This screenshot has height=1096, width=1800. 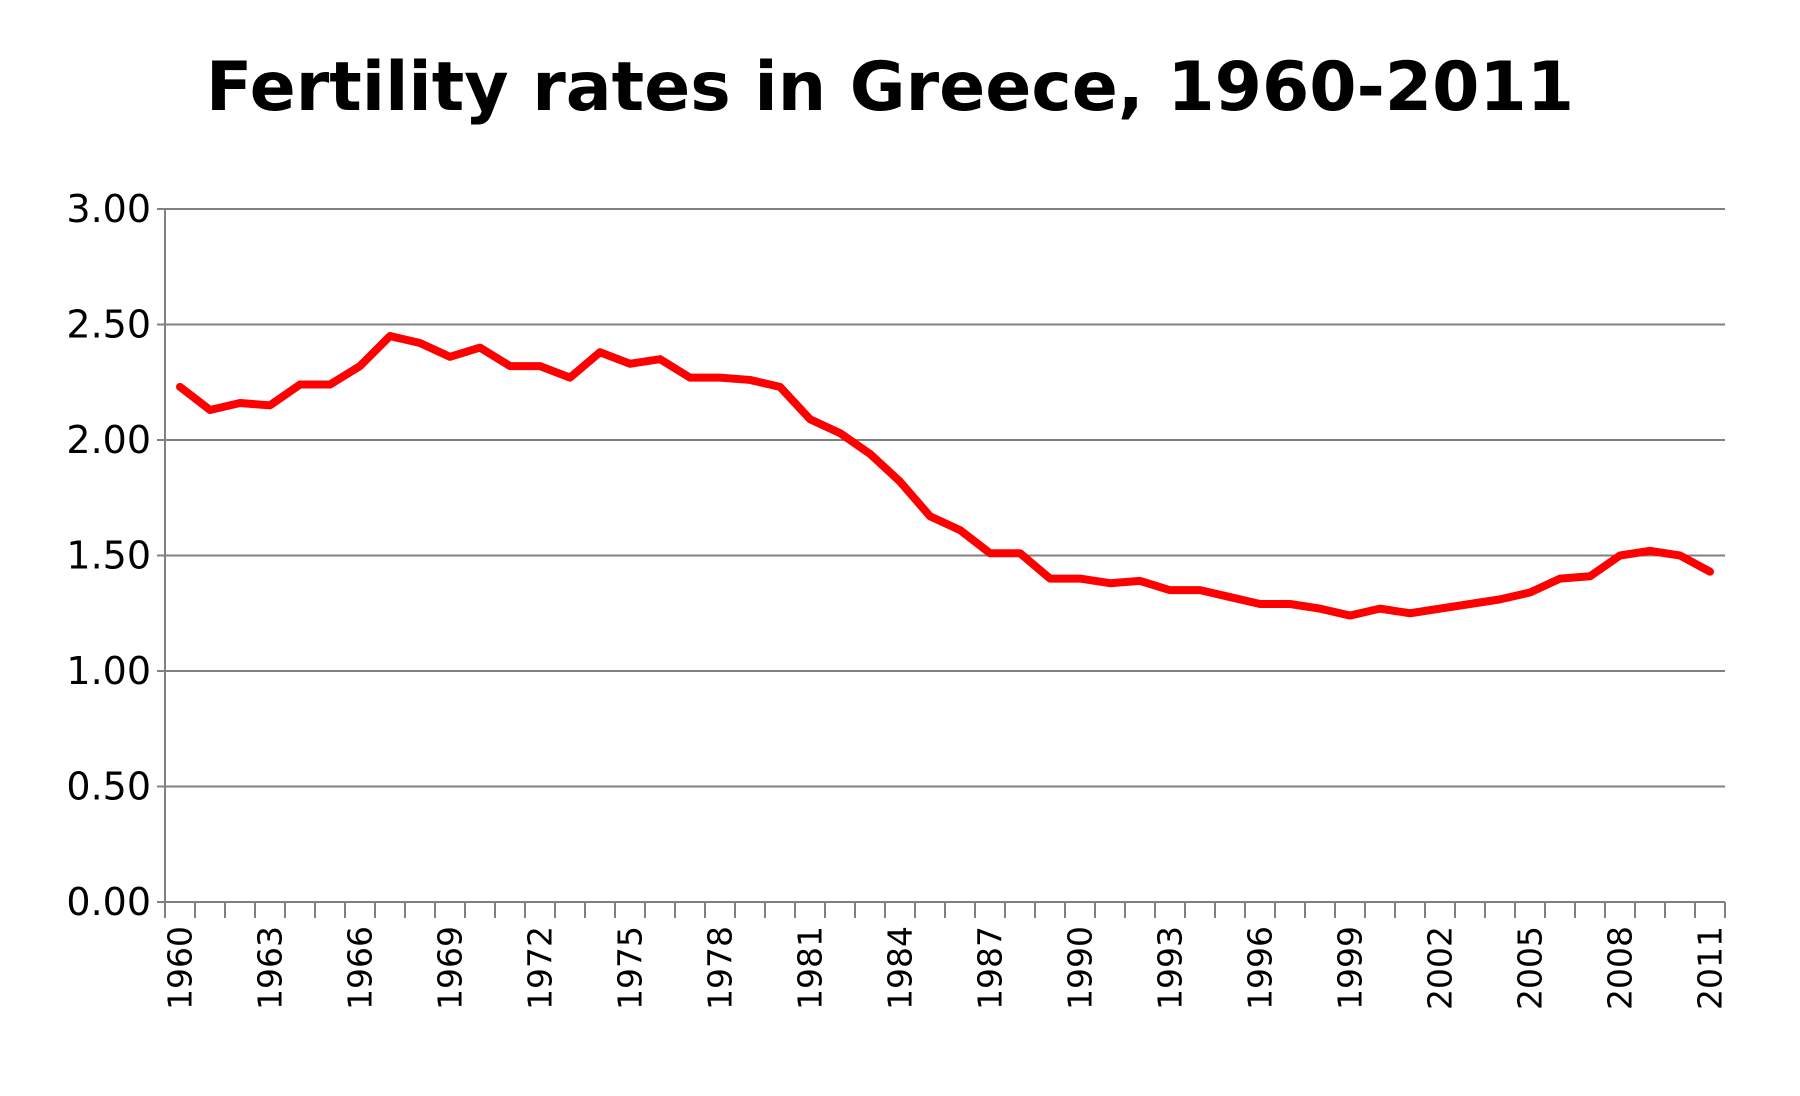 I want to click on x-tick-label: 1966, so click(x=360, y=968).